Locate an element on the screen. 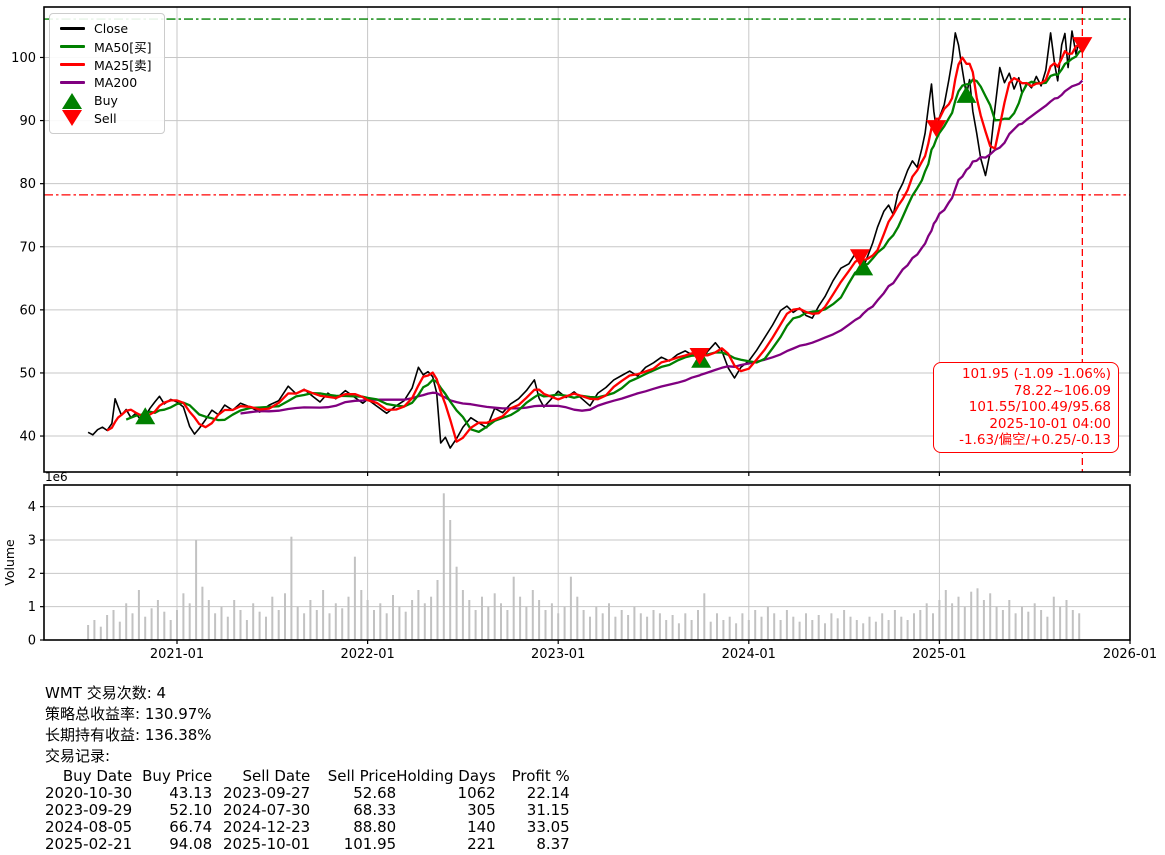  annotation-52w-range: 78.22~106.09 is located at coordinates (1062, 390).